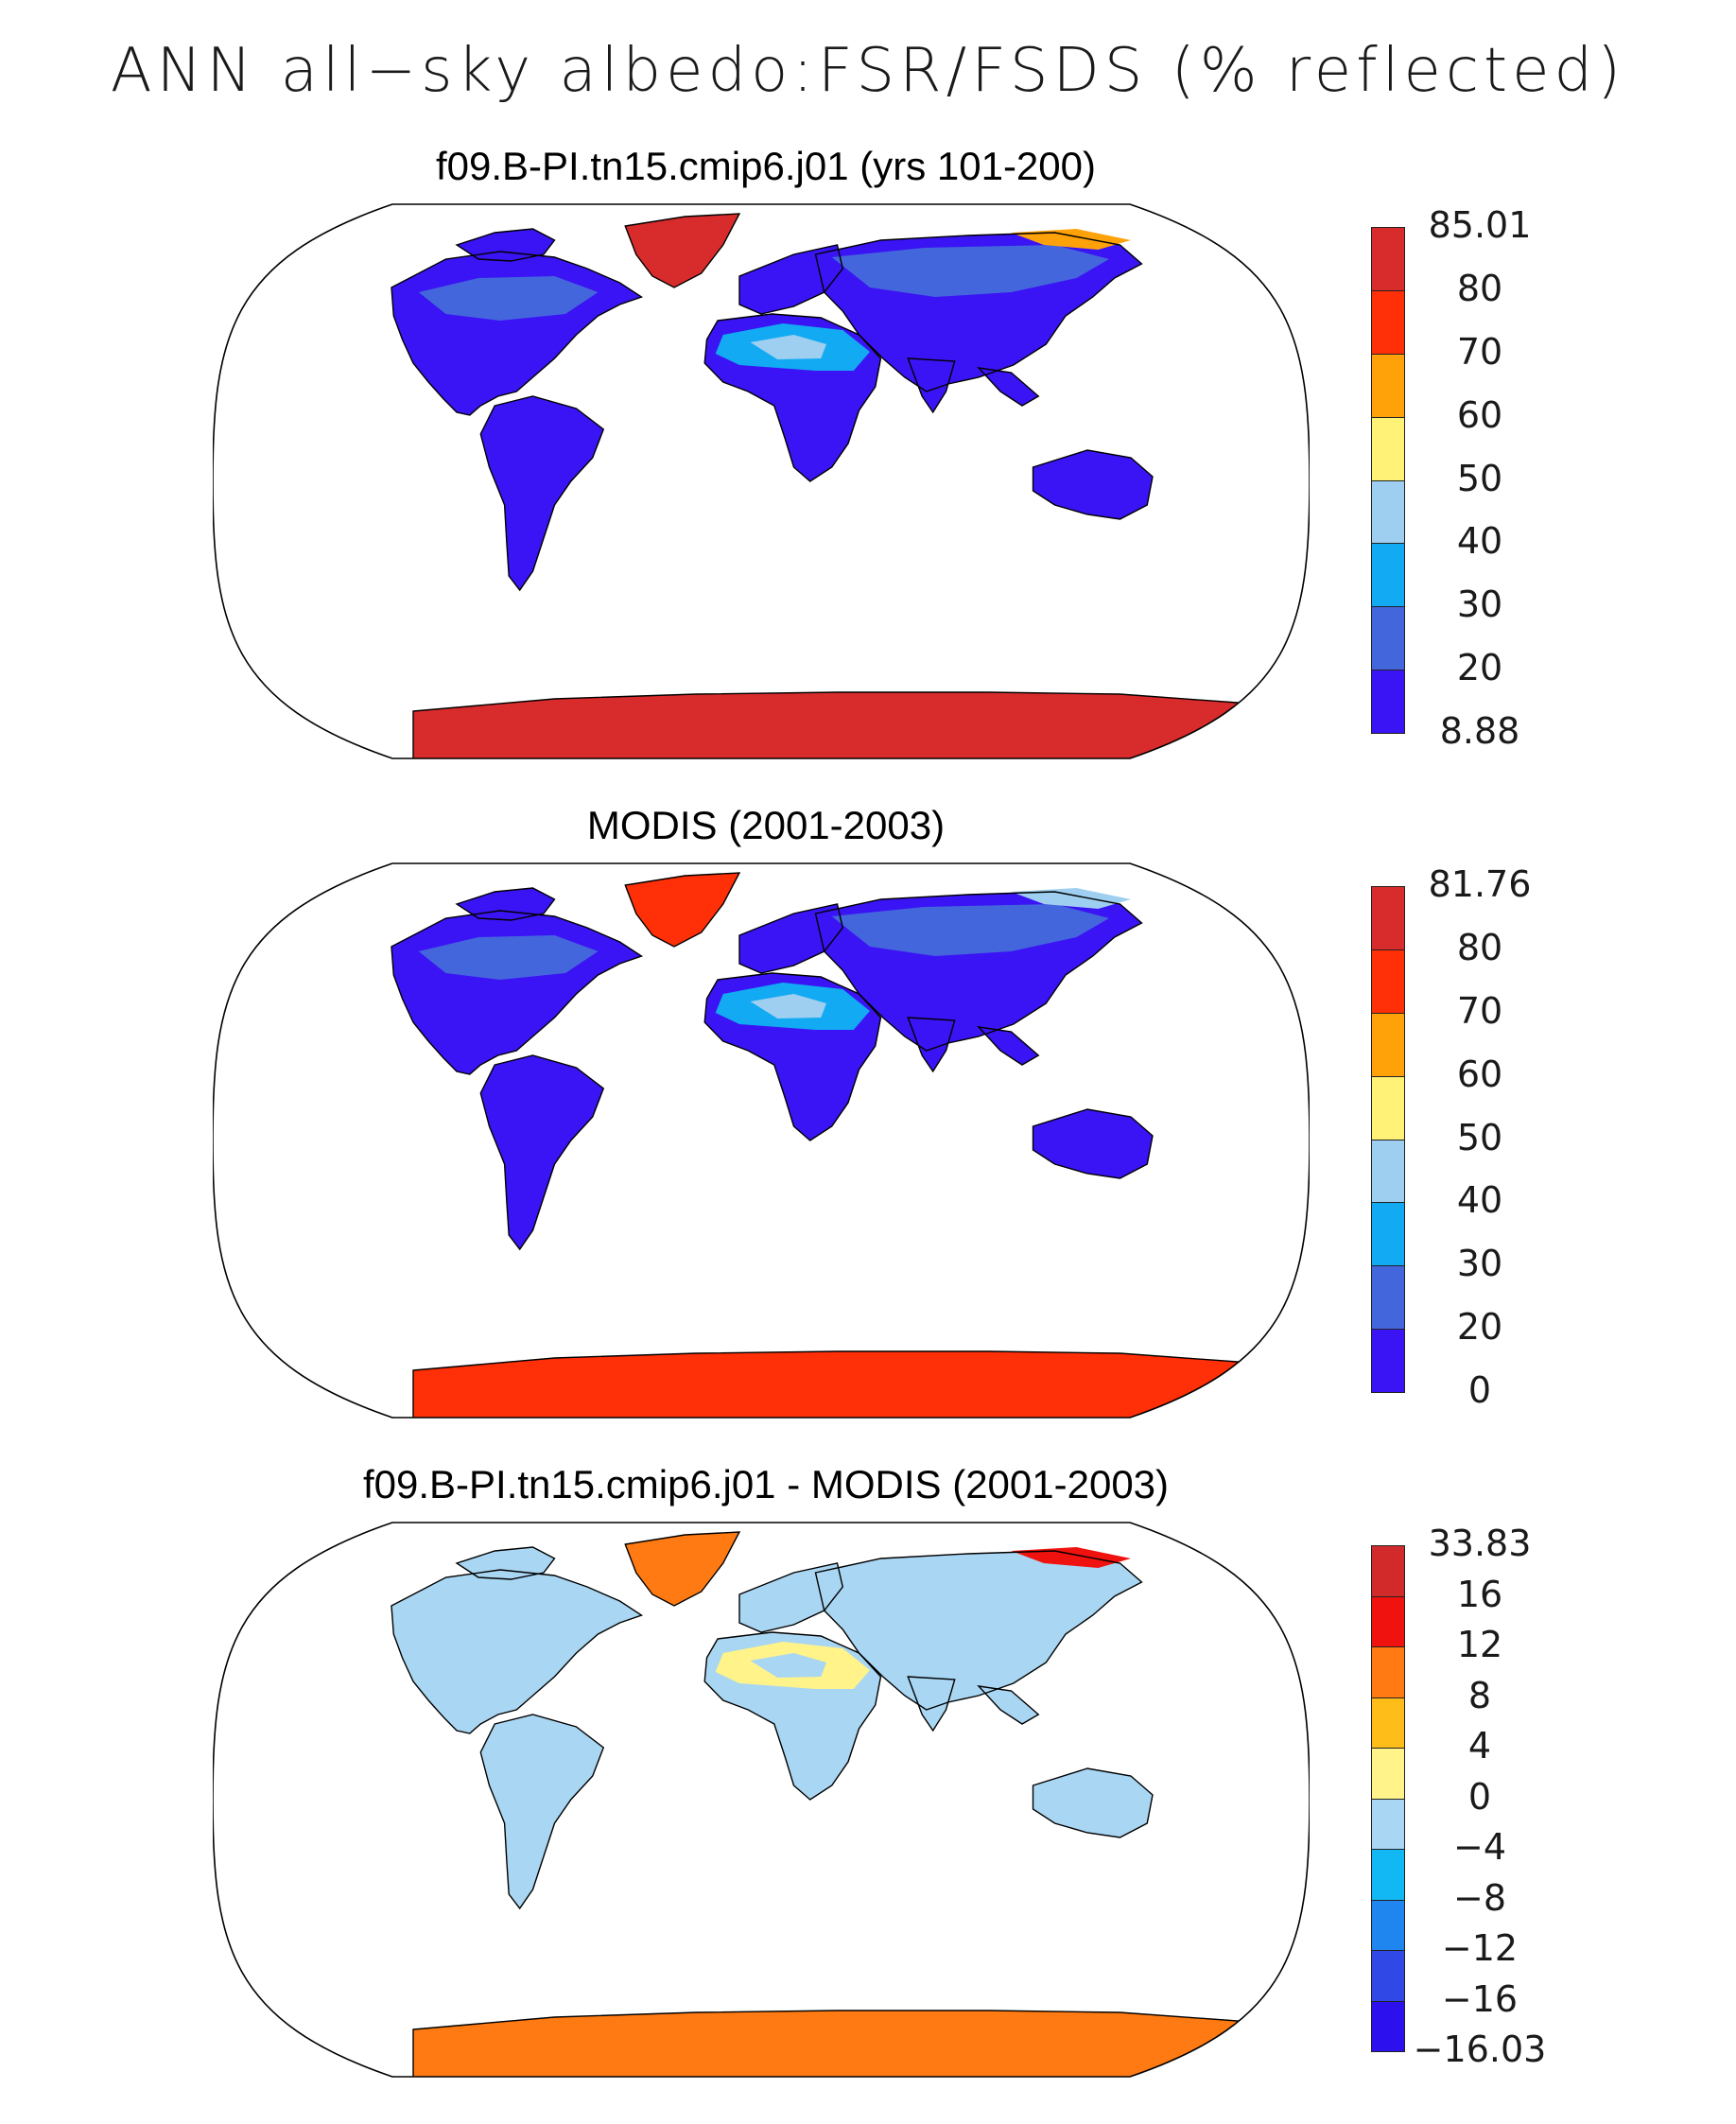 The width and height of the screenshot is (1736, 2124). What do you see at coordinates (1479, 1897) in the screenshot?
I see `colorbar-tick-label: −8` at bounding box center [1479, 1897].